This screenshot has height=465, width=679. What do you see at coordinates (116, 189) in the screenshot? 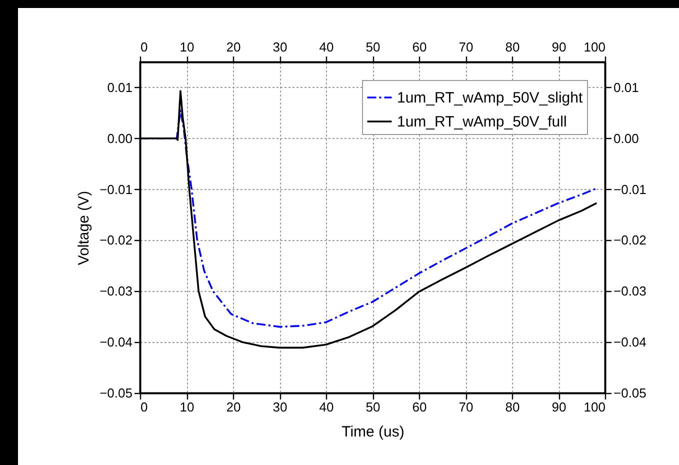
I see `y-tick-label: −0.01` at bounding box center [116, 189].